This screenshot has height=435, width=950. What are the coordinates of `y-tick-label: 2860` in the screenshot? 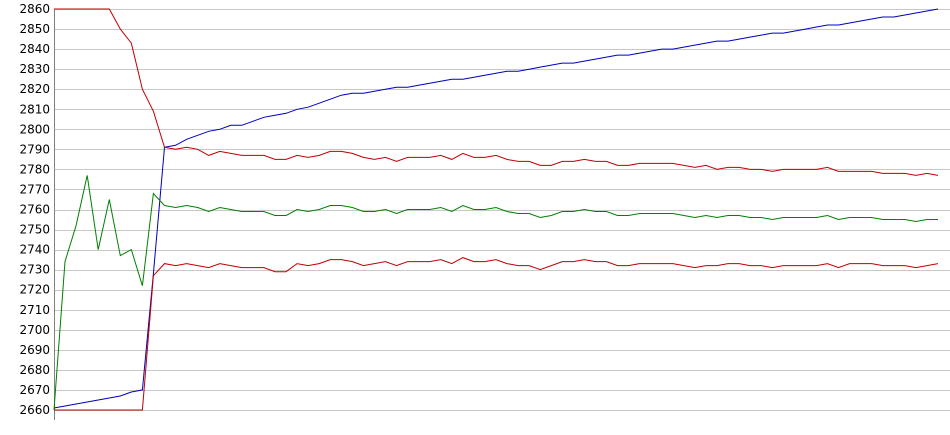 It's located at (34, 9).